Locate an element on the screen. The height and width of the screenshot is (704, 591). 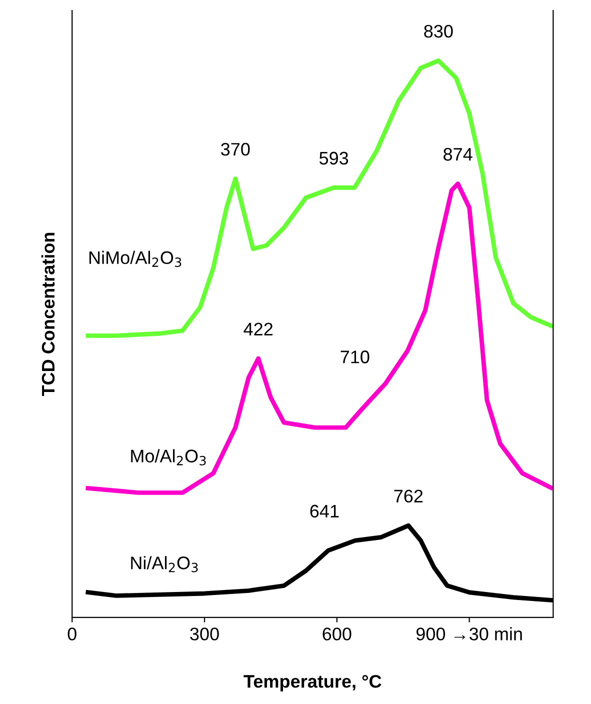
annotation: 593 is located at coordinates (333, 158).